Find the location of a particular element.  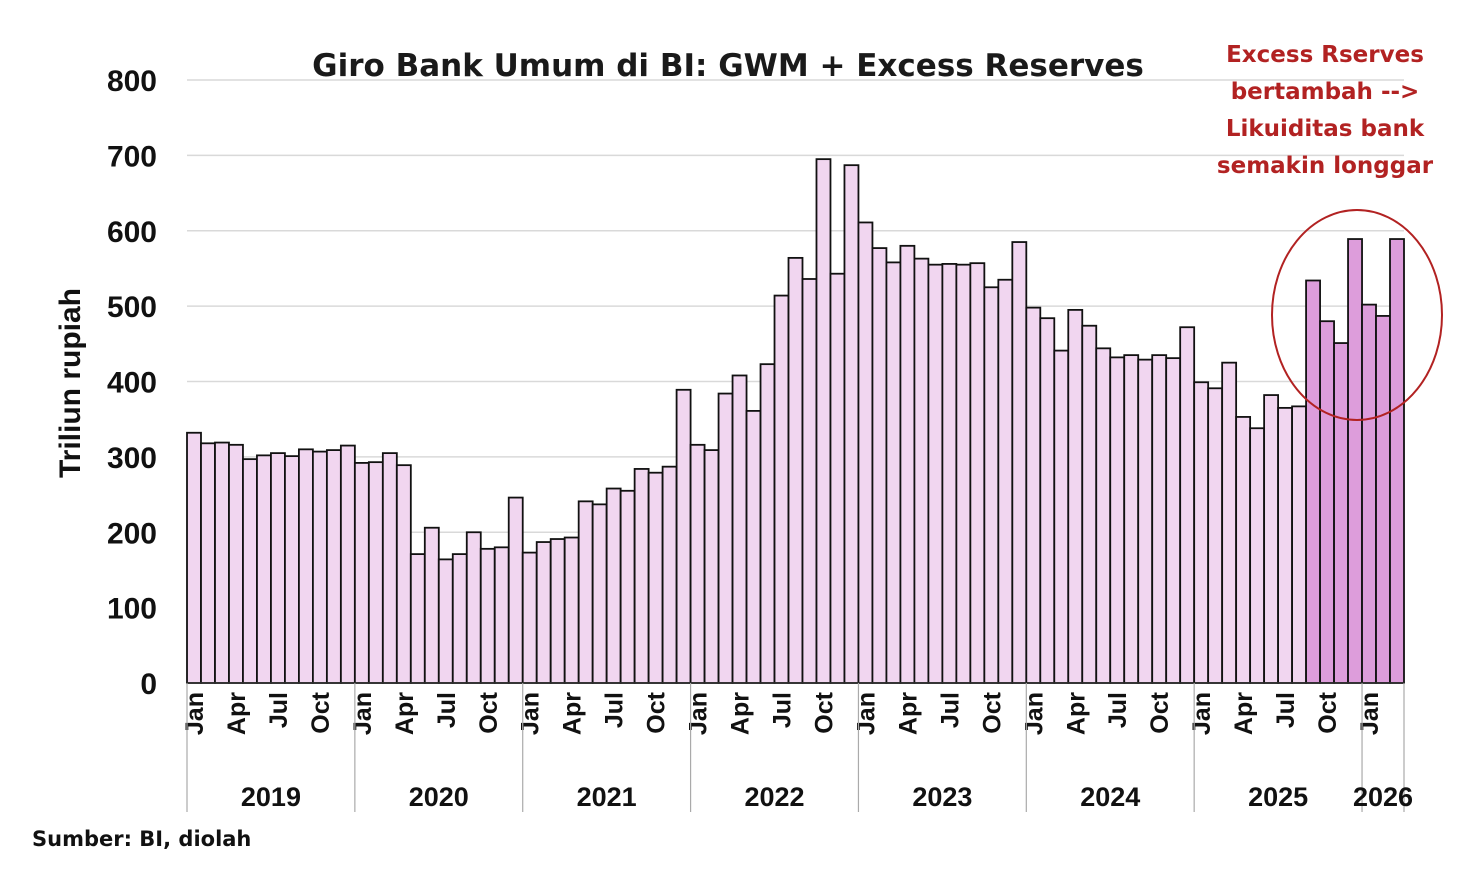

source-note: Sumber: BI, diolah is located at coordinates (141, 839).